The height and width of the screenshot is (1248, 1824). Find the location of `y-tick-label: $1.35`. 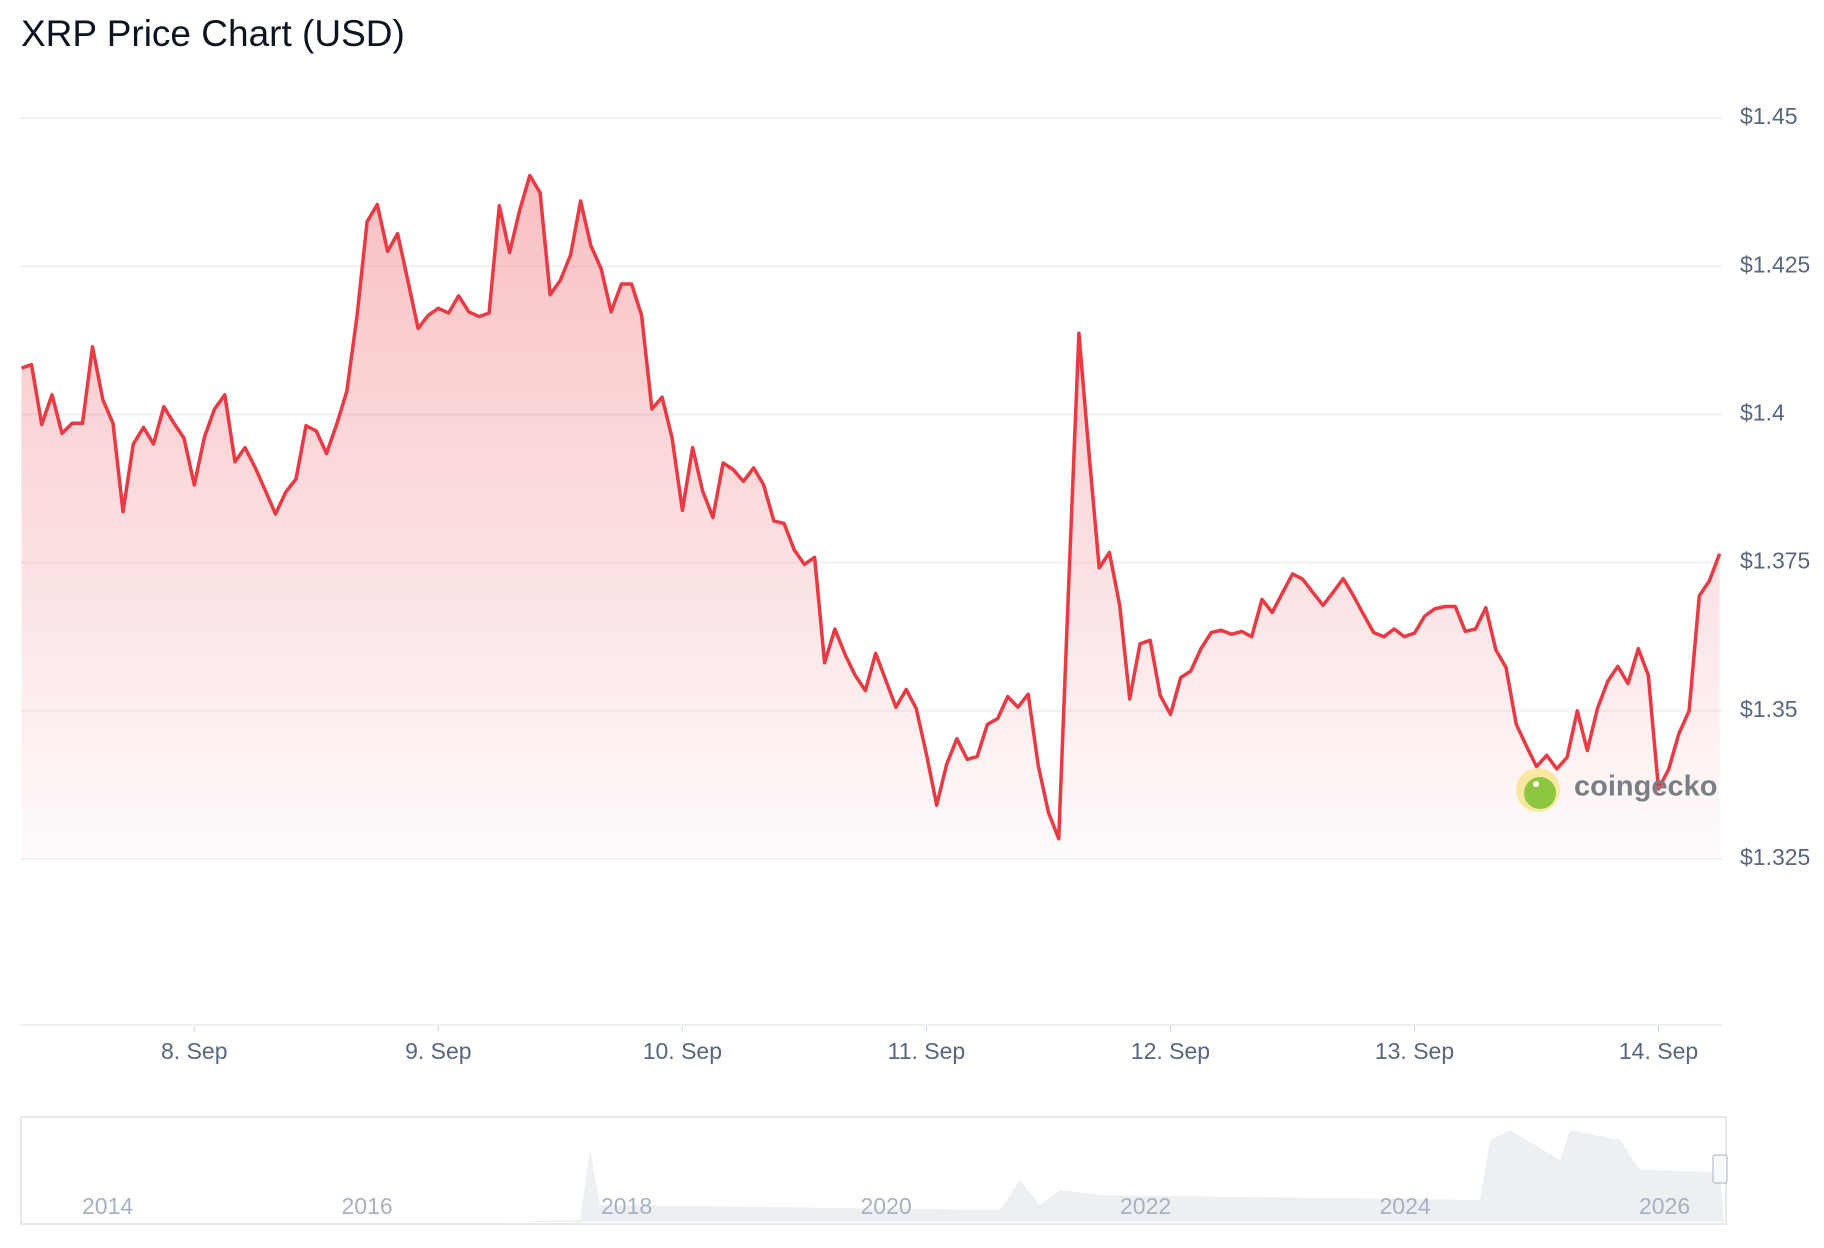

y-tick-label: $1.35 is located at coordinates (1769, 709).